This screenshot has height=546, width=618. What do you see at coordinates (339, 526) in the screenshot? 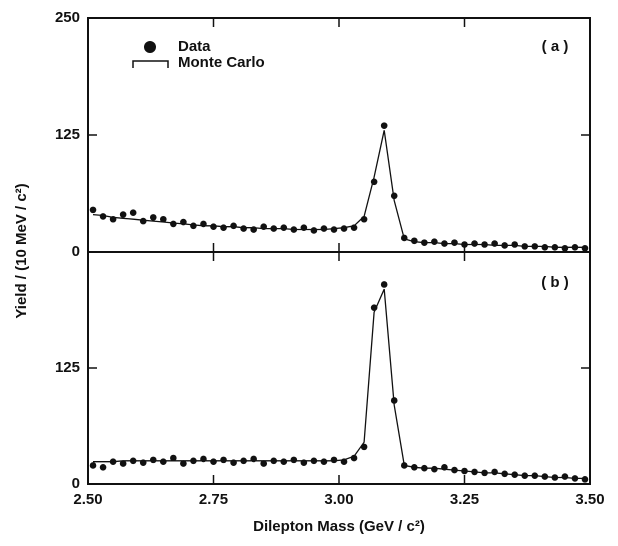
I see `x-axis-label: Dilepton Mass (GeV / c²)` at bounding box center [339, 526].